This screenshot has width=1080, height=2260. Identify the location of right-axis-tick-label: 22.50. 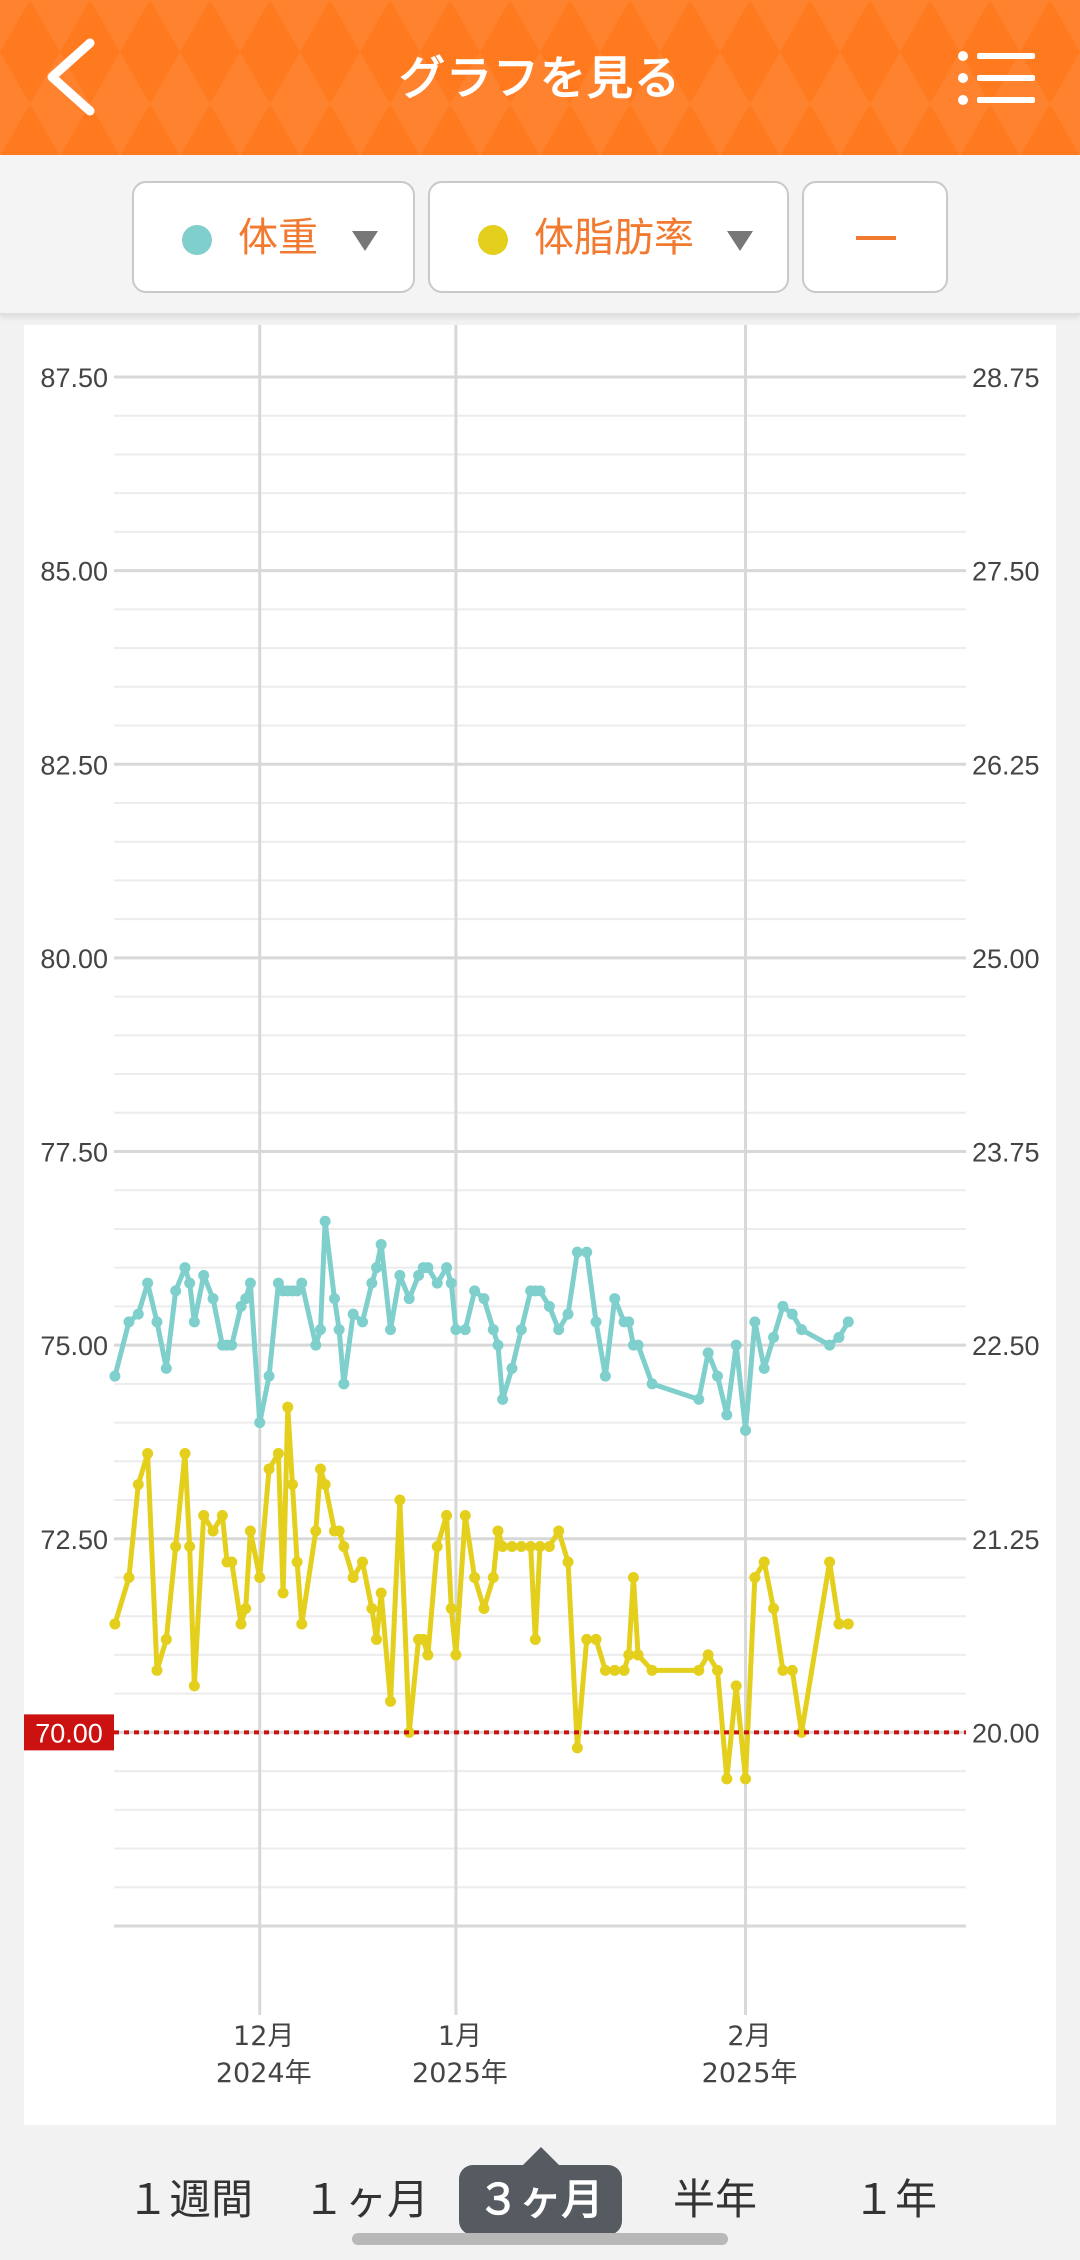
(1006, 1346).